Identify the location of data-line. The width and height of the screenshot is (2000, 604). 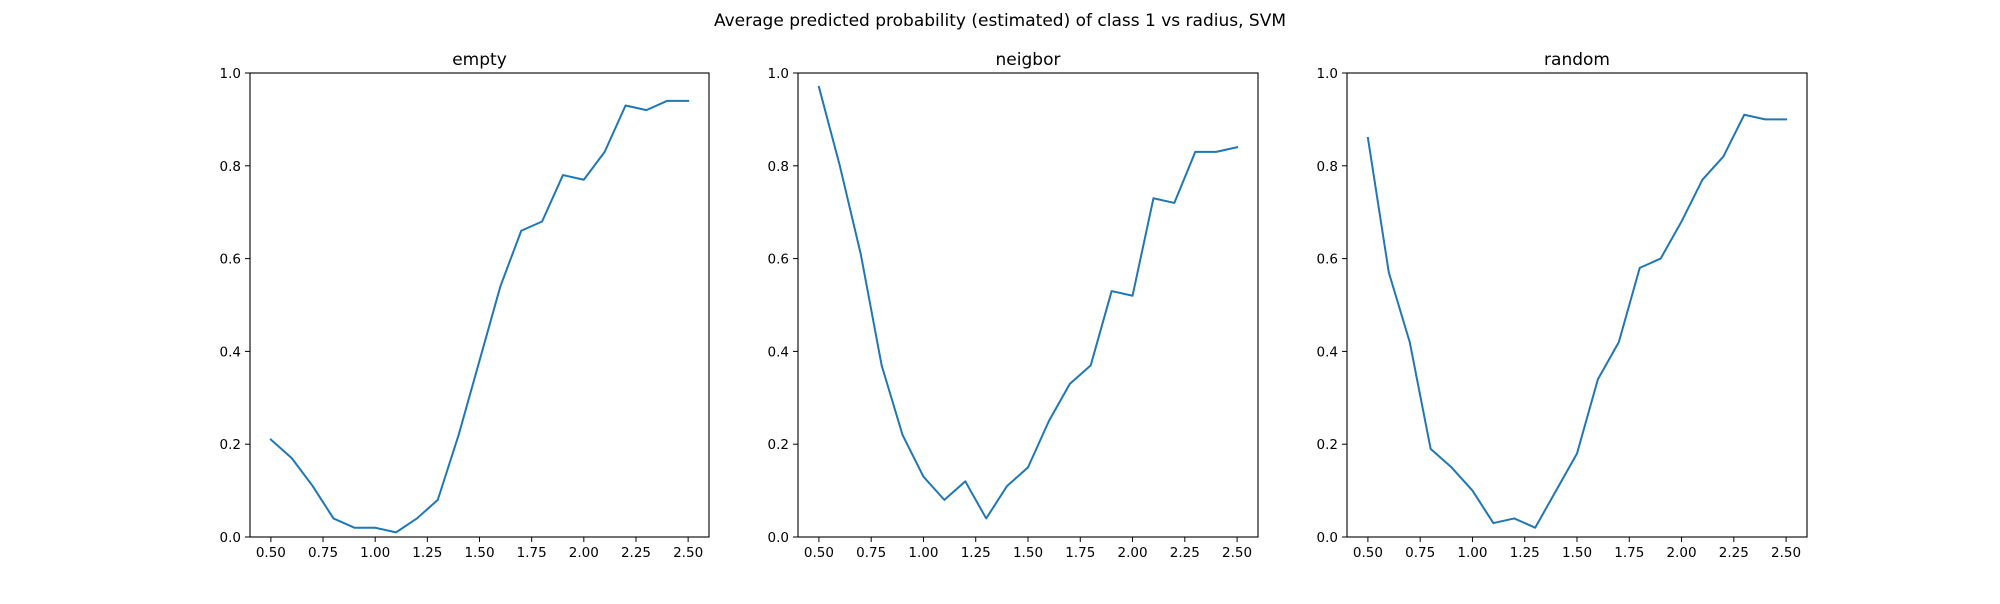
(1577, 321).